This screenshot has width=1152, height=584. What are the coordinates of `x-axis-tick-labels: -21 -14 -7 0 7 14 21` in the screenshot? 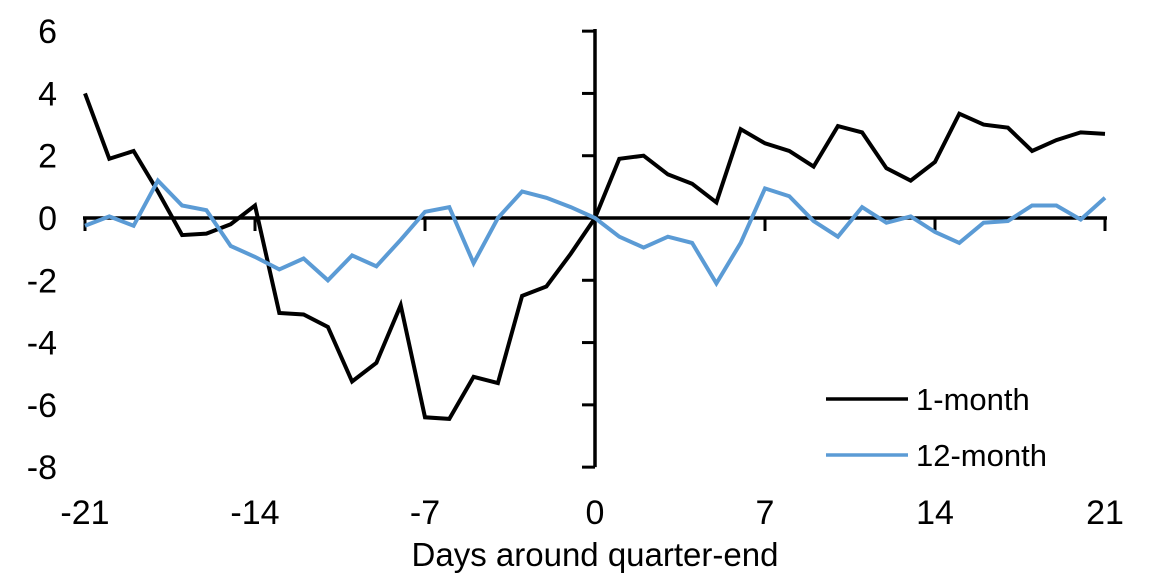 It's located at (591, 513).